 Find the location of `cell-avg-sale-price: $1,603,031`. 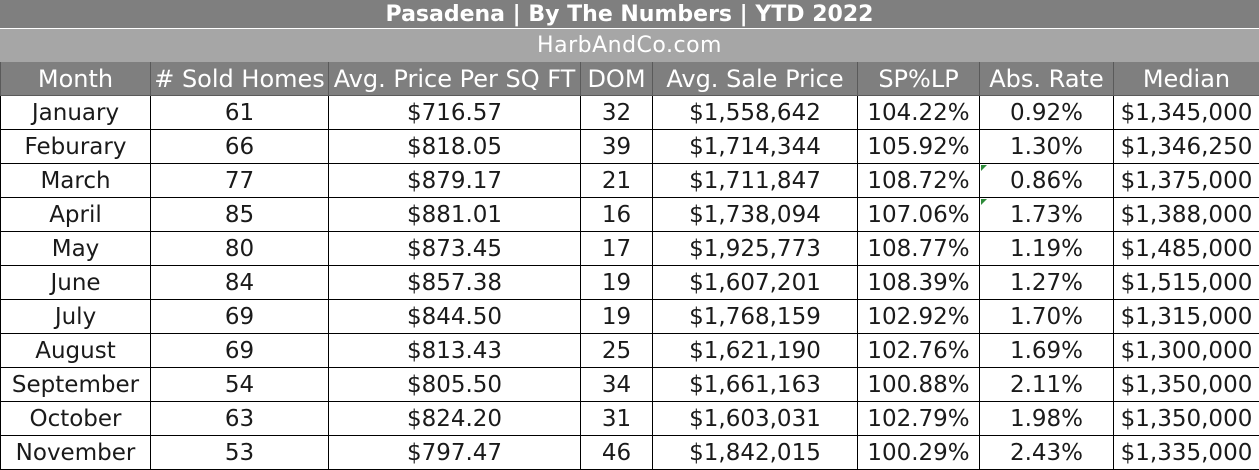

cell-avg-sale-price: $1,603,031 is located at coordinates (755, 419).